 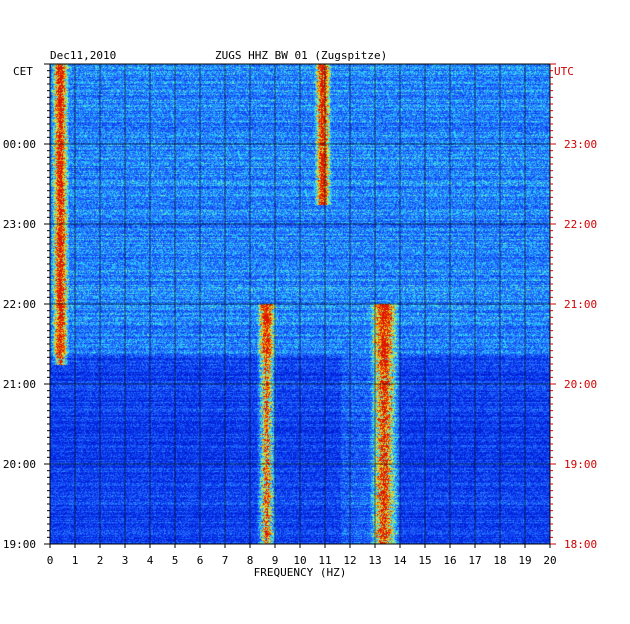 What do you see at coordinates (580, 224) in the screenshot?
I see `y-tick-label-utc: 22:00` at bounding box center [580, 224].